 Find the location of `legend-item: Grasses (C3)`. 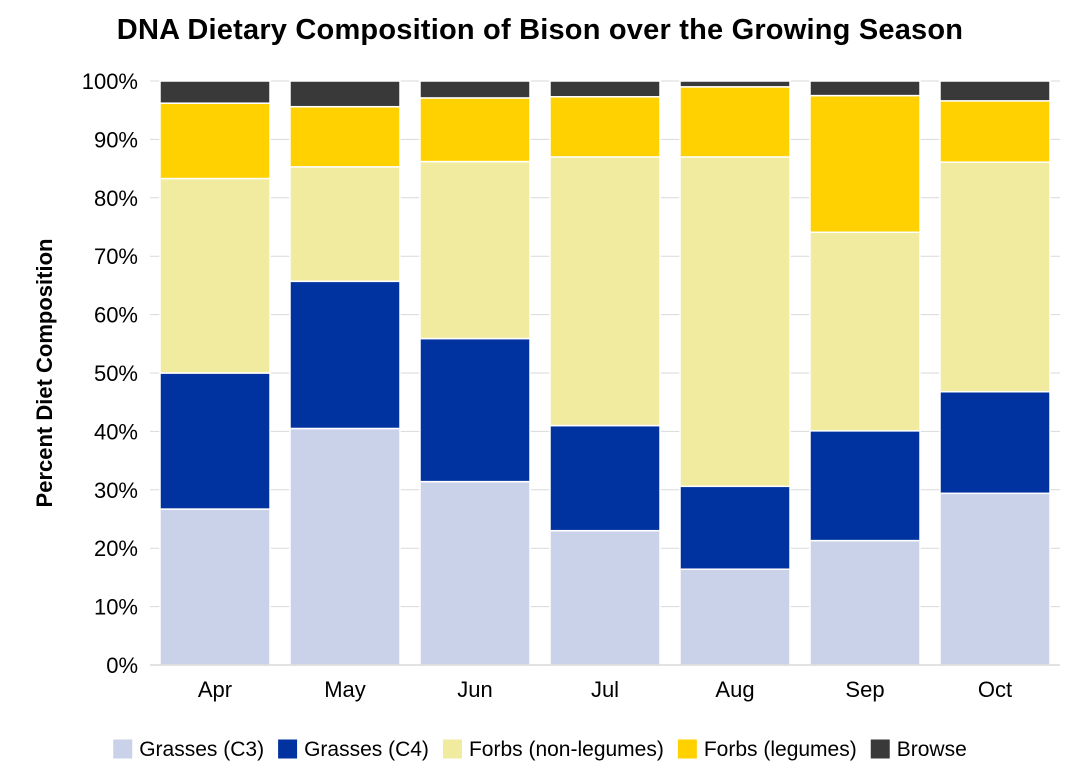

legend-item: Grasses (C3) is located at coordinates (188, 749).